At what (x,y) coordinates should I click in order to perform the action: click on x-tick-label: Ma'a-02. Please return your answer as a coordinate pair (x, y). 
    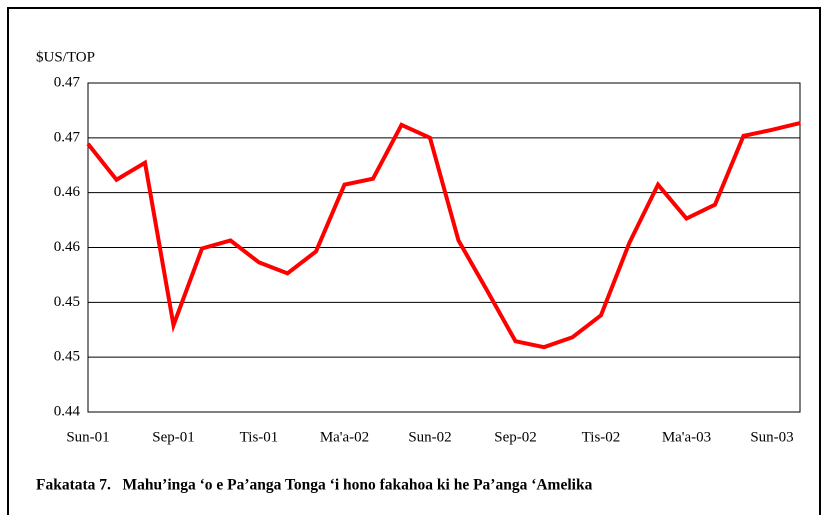
    Looking at the image, I should click on (344, 437).